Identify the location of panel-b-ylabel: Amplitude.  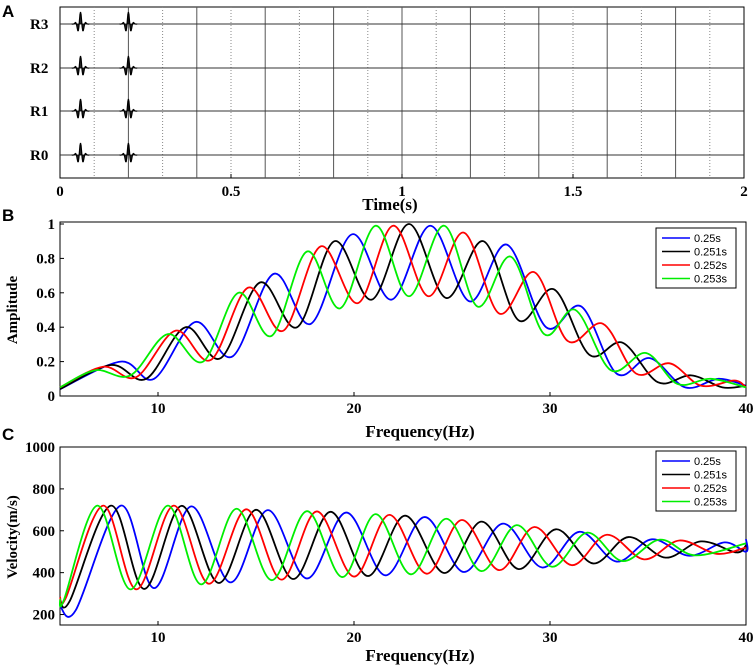
(13, 309).